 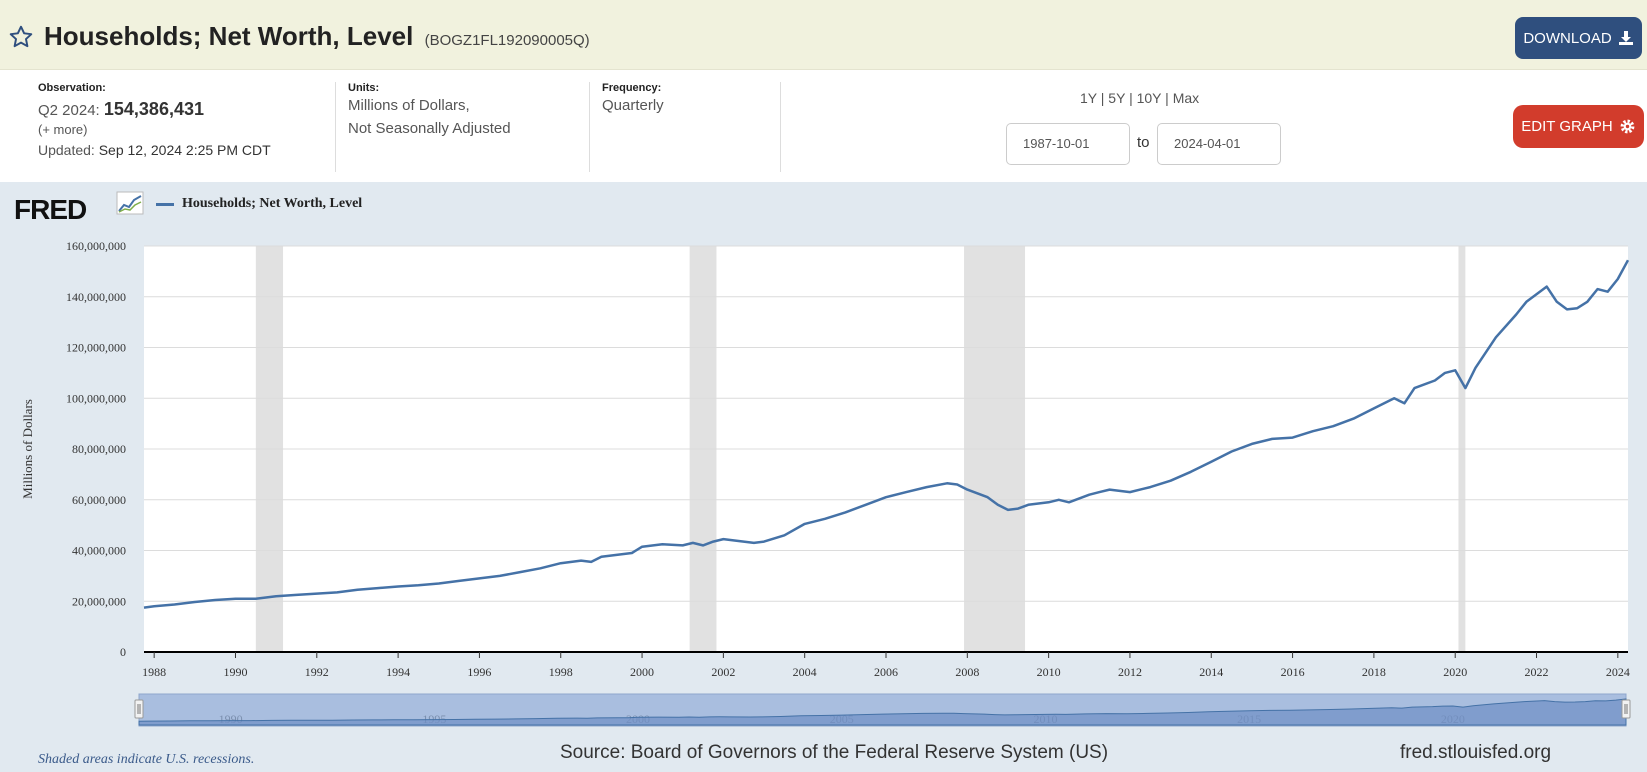 I want to click on fred-logo: FRED, so click(x=50, y=210).